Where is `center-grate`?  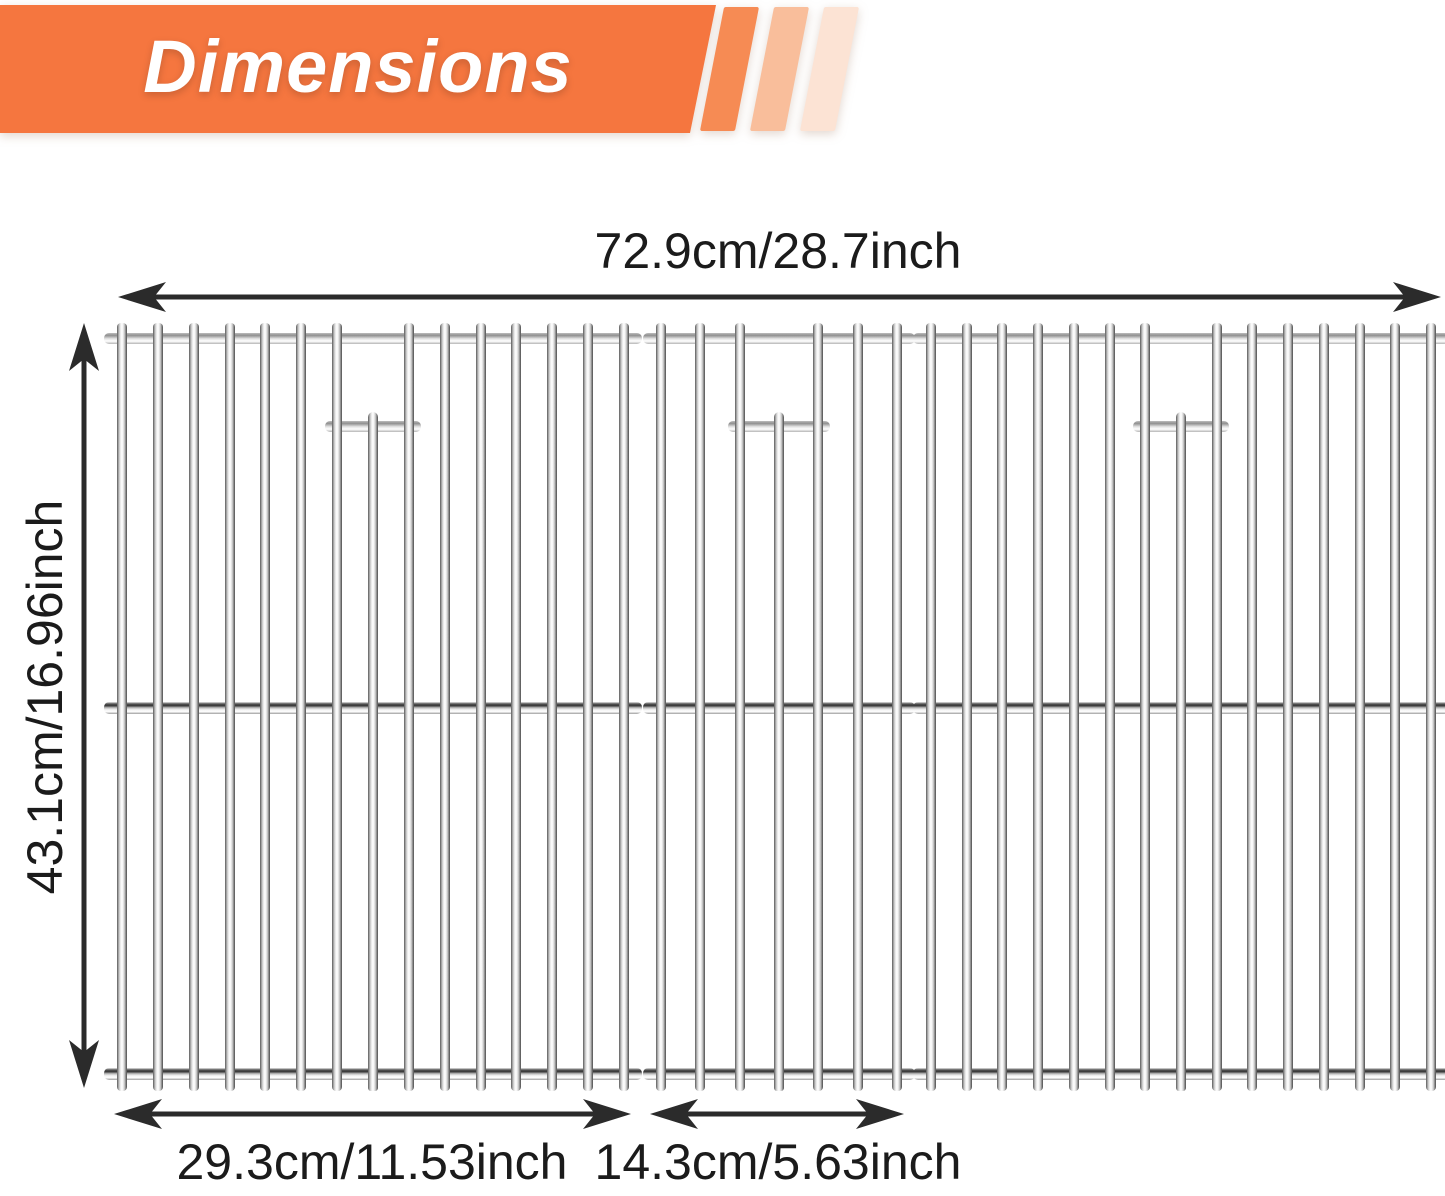
center-grate is located at coordinates (779, 707).